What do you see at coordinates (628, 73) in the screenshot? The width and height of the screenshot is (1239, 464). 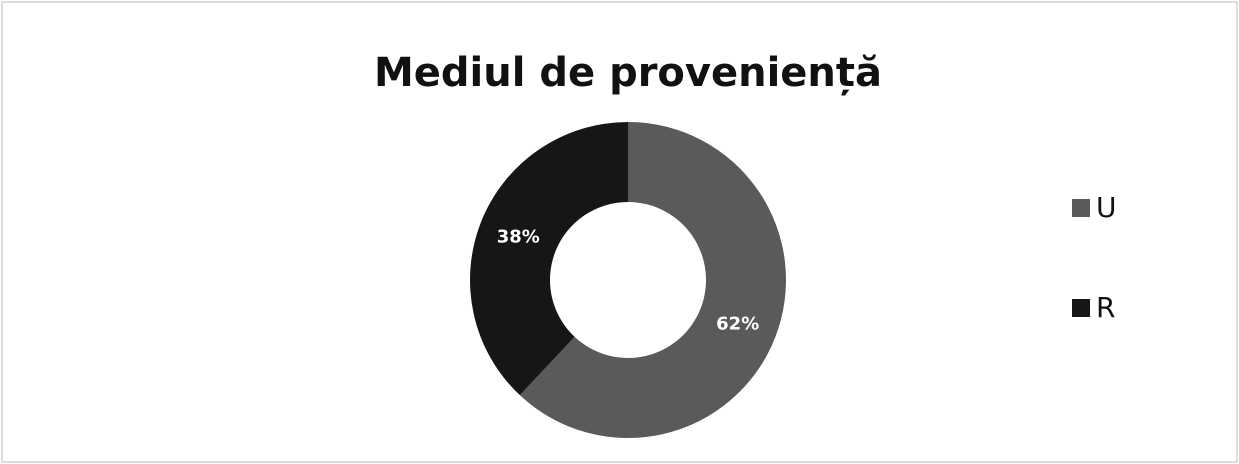 I see `chart-title: Mediul de proveniență` at bounding box center [628, 73].